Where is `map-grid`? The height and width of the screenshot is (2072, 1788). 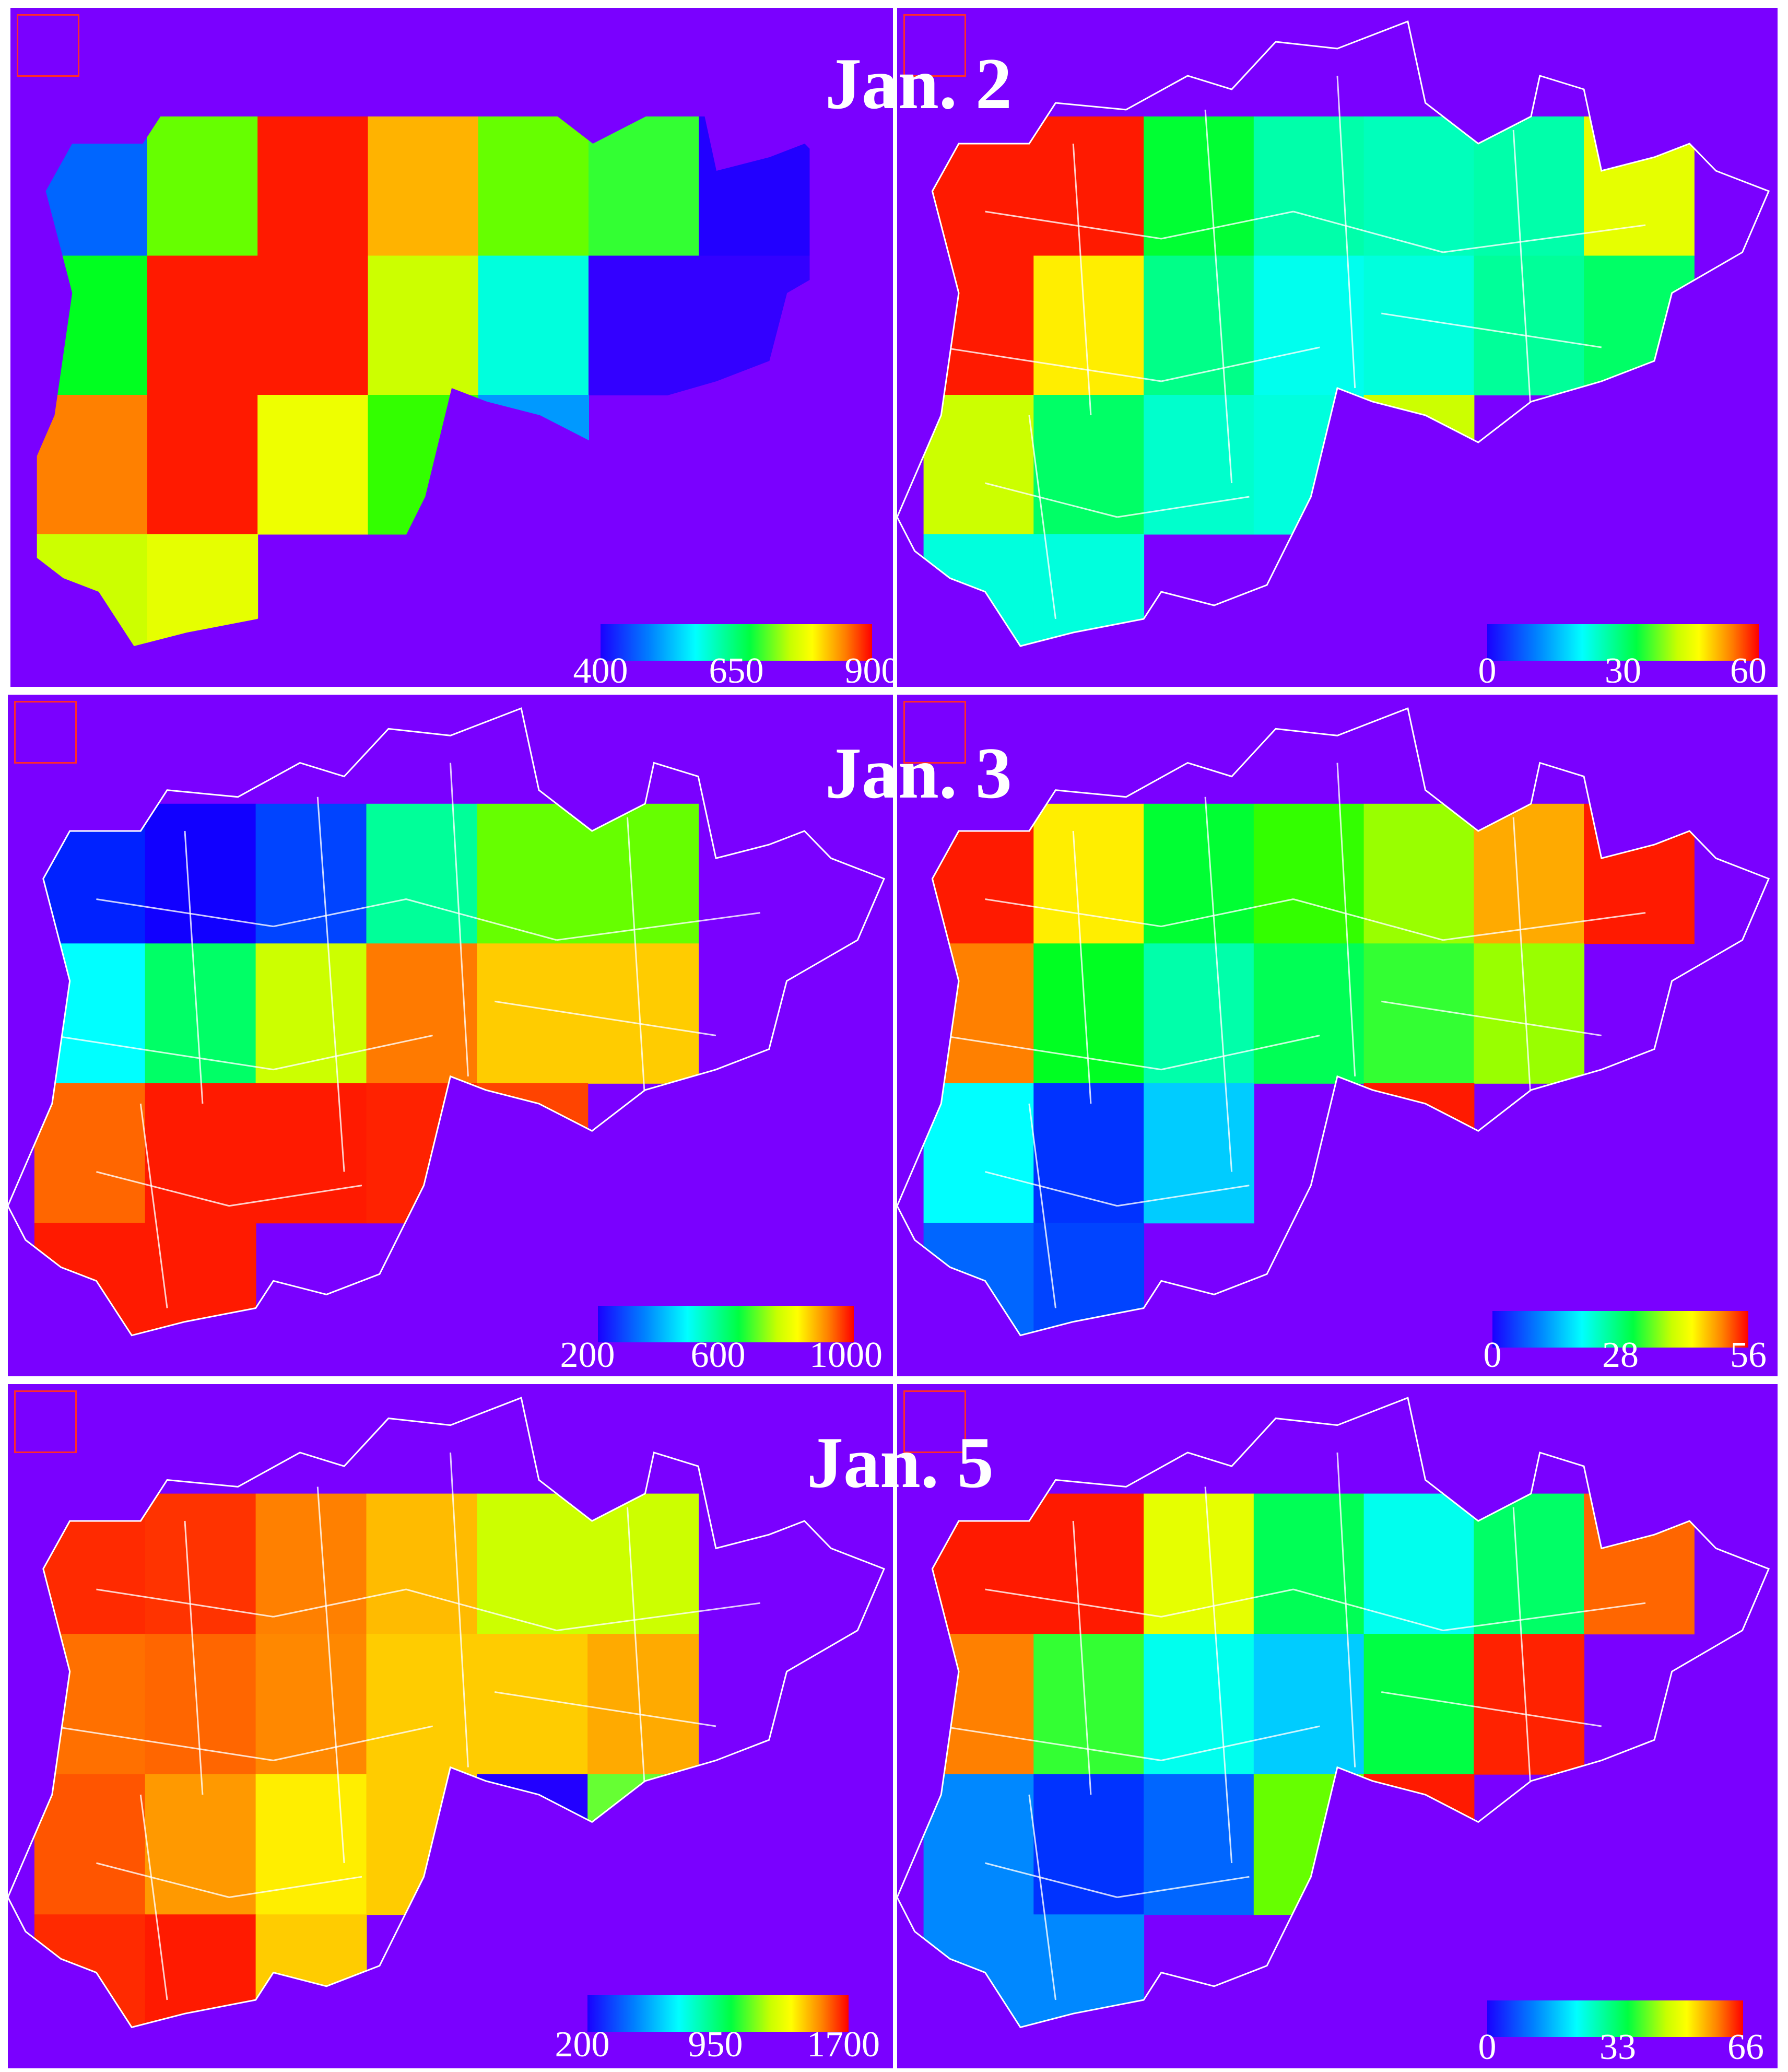 map-grid is located at coordinates (446, 1022).